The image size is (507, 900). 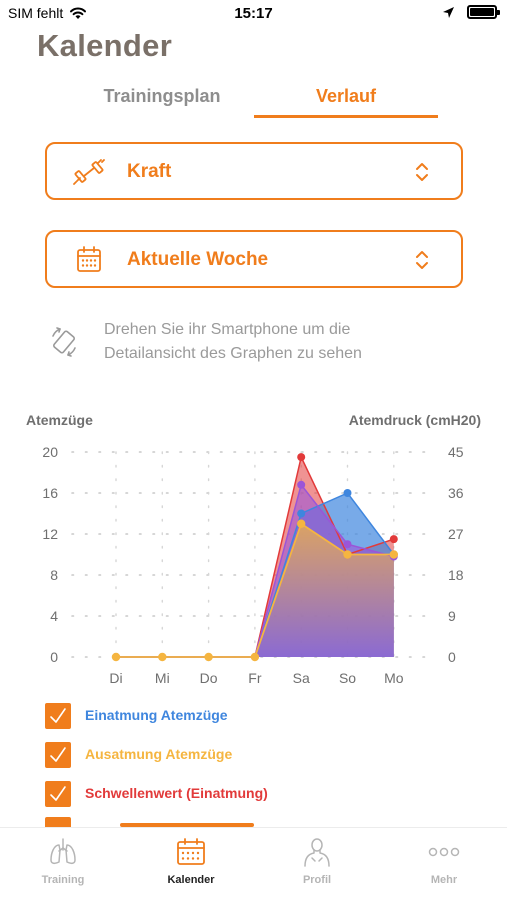 What do you see at coordinates (59, 420) in the screenshot?
I see `y-axis-title: Atemzüge` at bounding box center [59, 420].